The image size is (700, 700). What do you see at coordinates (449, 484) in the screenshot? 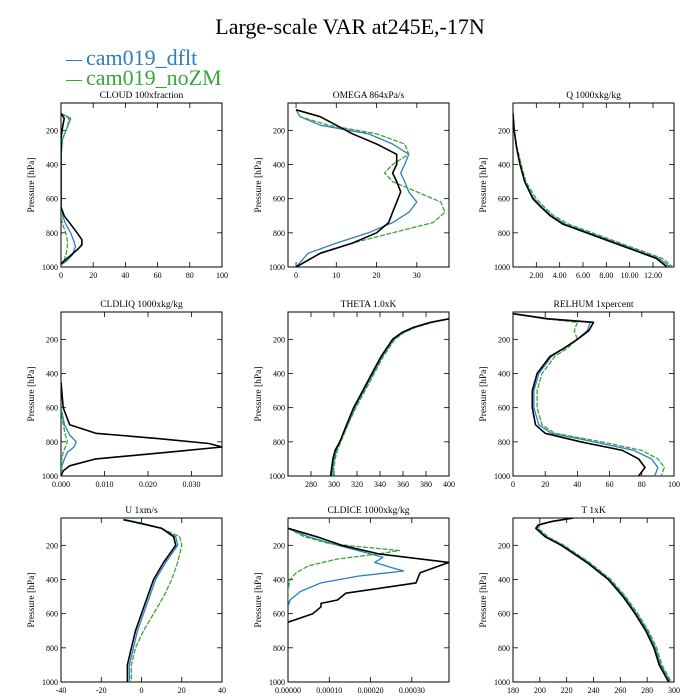
I see `x-tick-label: 400` at bounding box center [449, 484].